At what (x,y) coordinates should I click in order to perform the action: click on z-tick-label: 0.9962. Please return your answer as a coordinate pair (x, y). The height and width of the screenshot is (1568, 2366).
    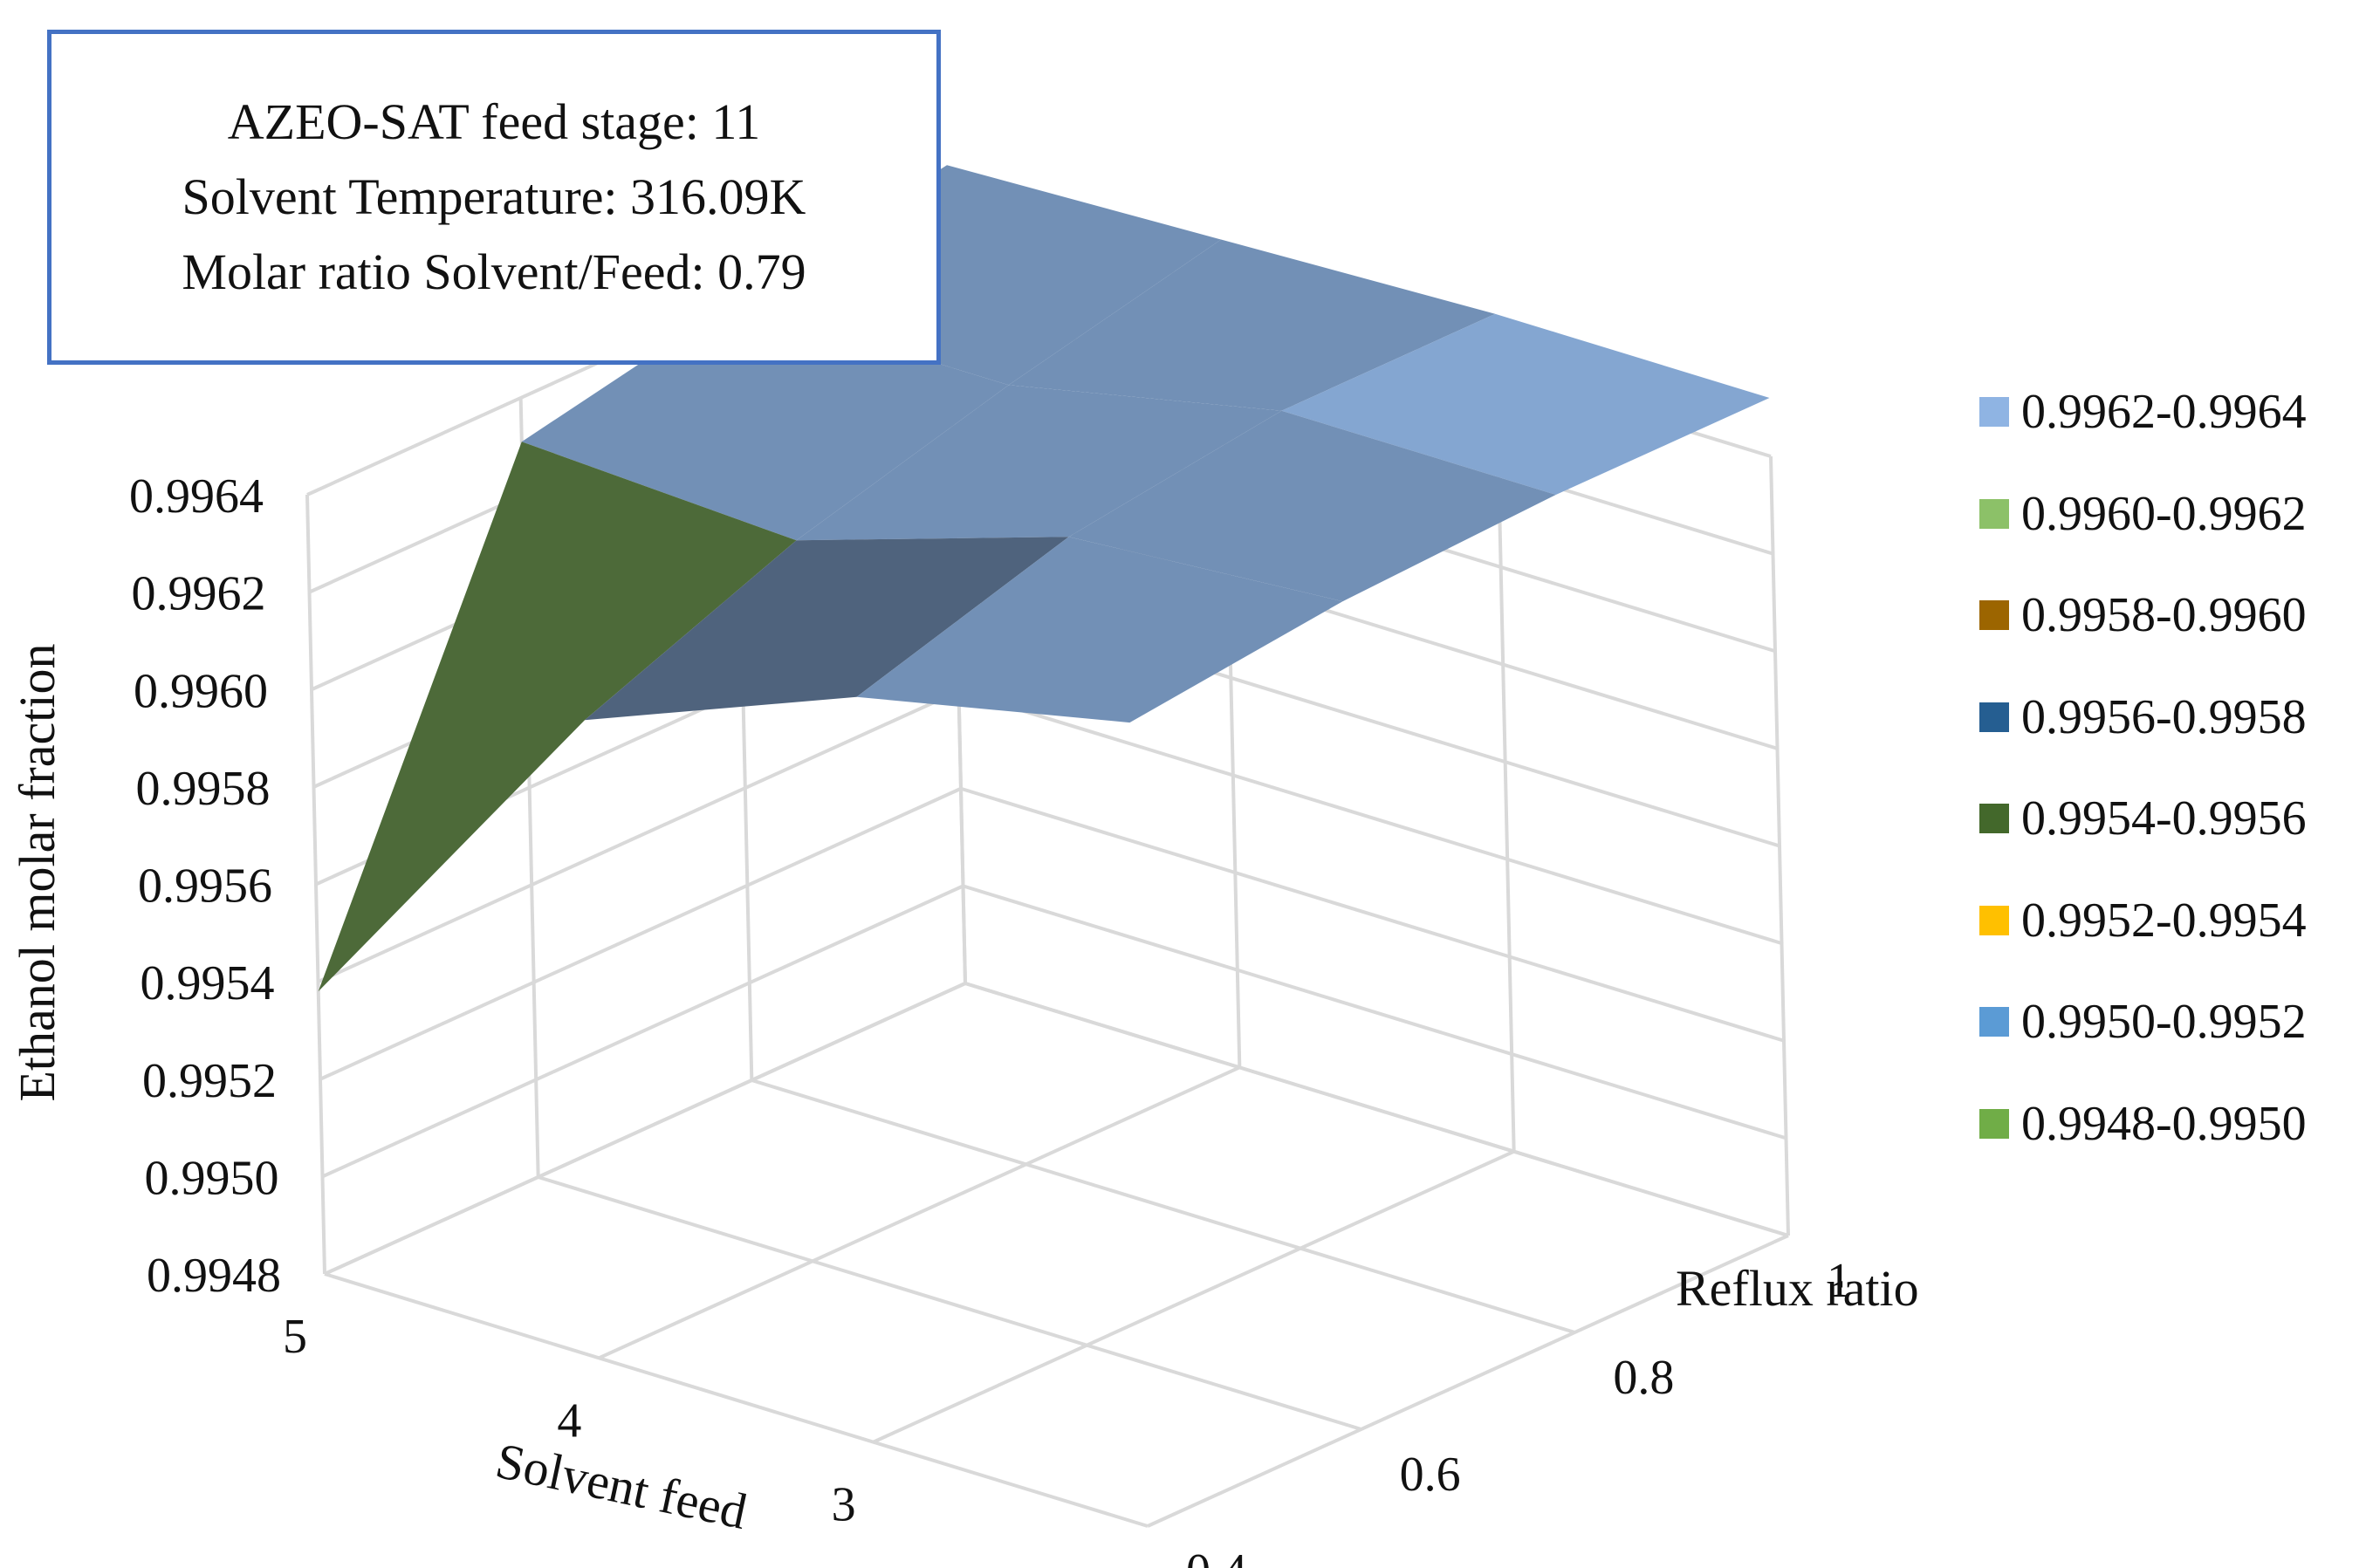
    Looking at the image, I should click on (199, 594).